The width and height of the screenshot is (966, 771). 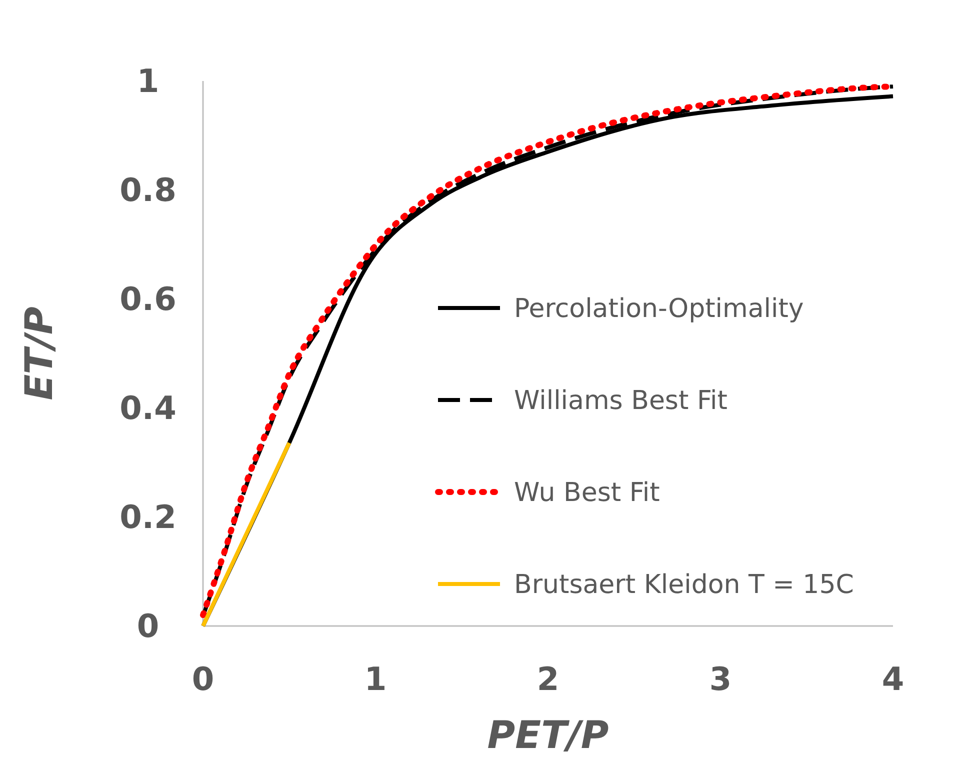 I want to click on x-axis-title: PET/P, so click(x=548, y=735).